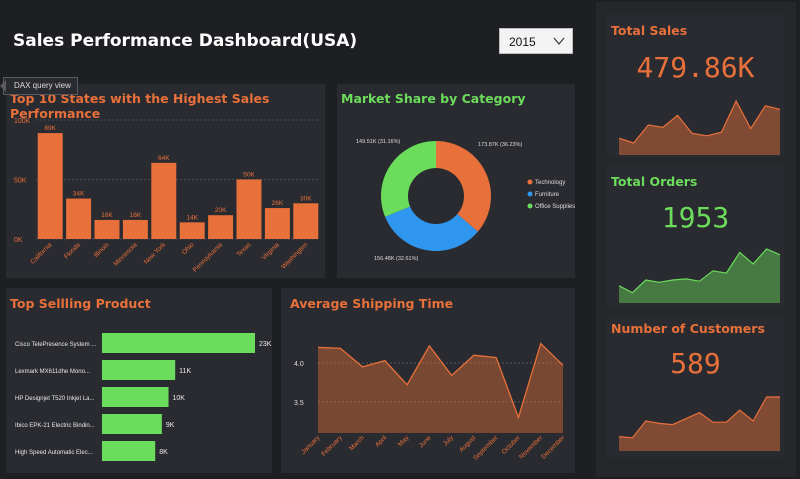 The height and width of the screenshot is (479, 800). Describe the element at coordinates (3, 86) in the screenshot. I see `tooltip-arrow-icon` at that location.